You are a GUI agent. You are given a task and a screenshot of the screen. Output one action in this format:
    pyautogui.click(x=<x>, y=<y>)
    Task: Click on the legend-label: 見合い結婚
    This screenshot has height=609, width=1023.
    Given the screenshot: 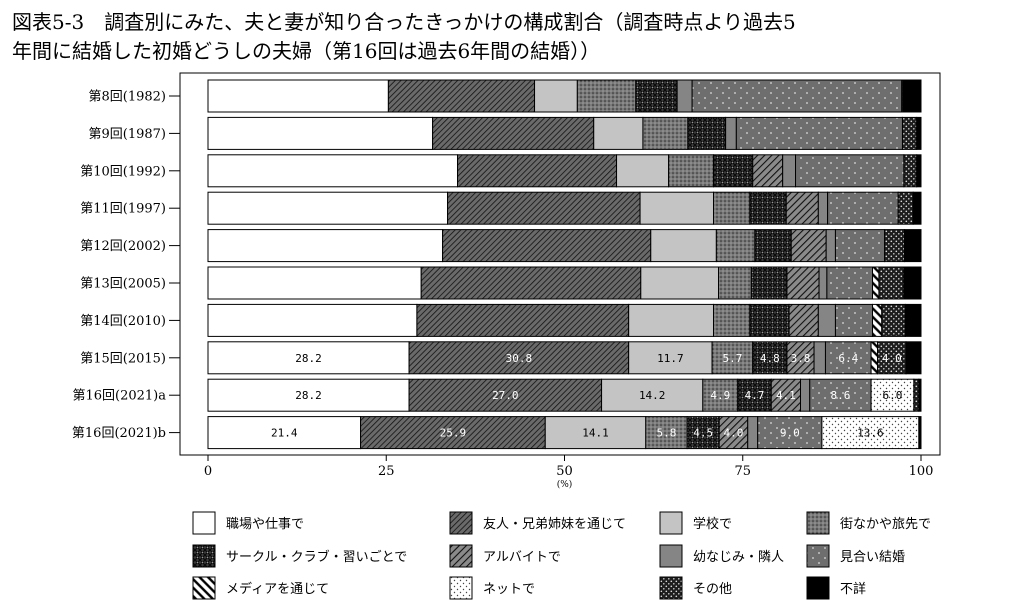 What is the action you would take?
    pyautogui.click(x=872, y=557)
    